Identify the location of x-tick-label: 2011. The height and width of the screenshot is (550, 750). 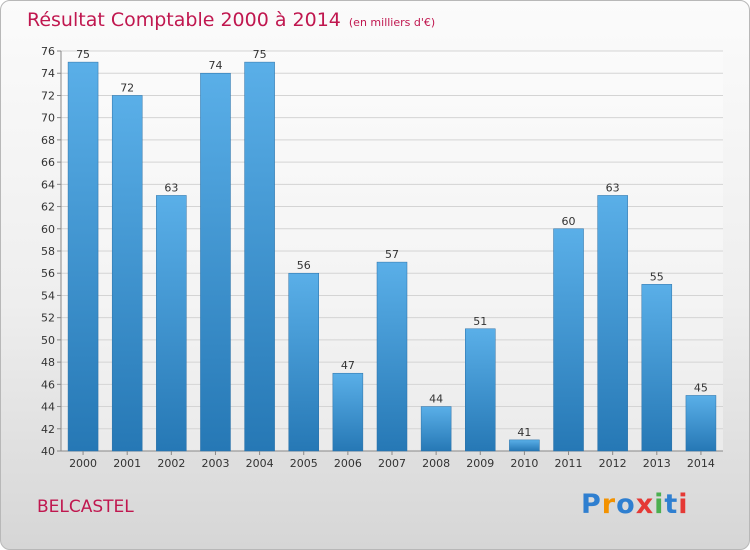
(569, 463).